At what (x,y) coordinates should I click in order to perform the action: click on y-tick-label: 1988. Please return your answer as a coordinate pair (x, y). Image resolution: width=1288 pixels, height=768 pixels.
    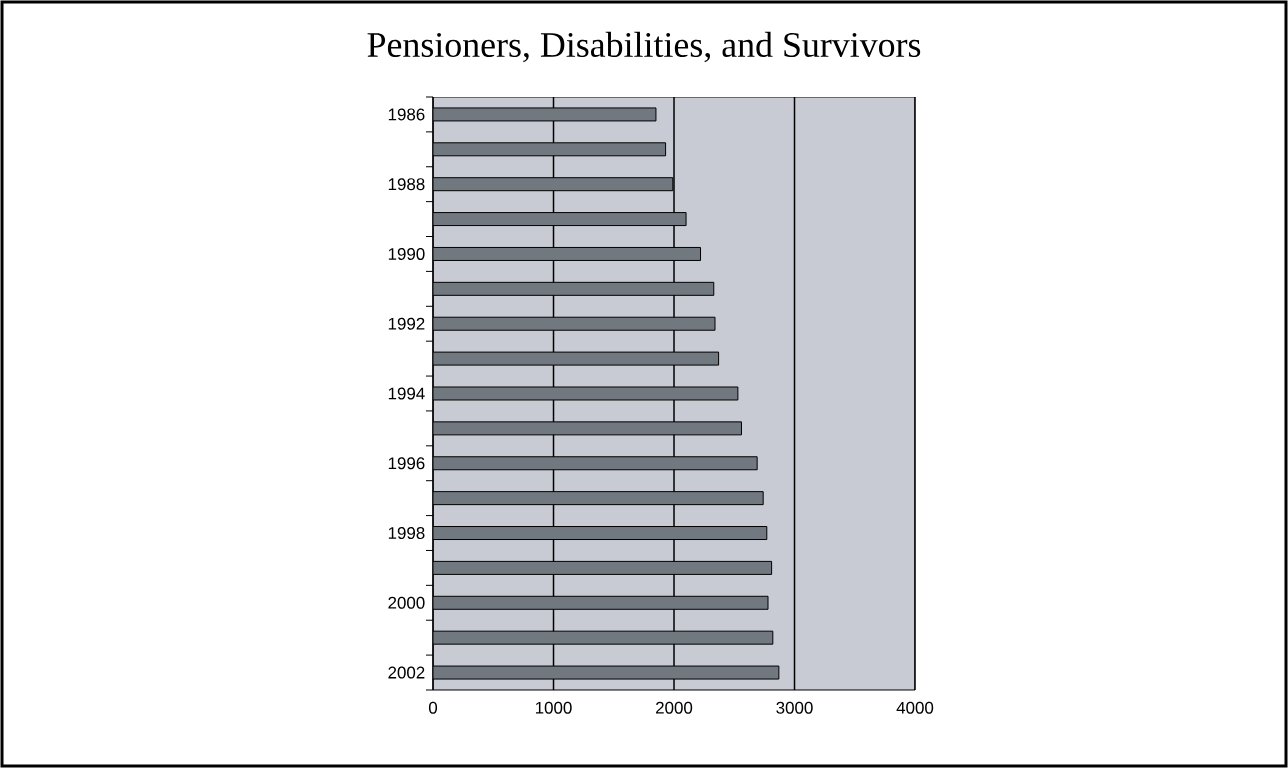
    Looking at the image, I should click on (406, 184).